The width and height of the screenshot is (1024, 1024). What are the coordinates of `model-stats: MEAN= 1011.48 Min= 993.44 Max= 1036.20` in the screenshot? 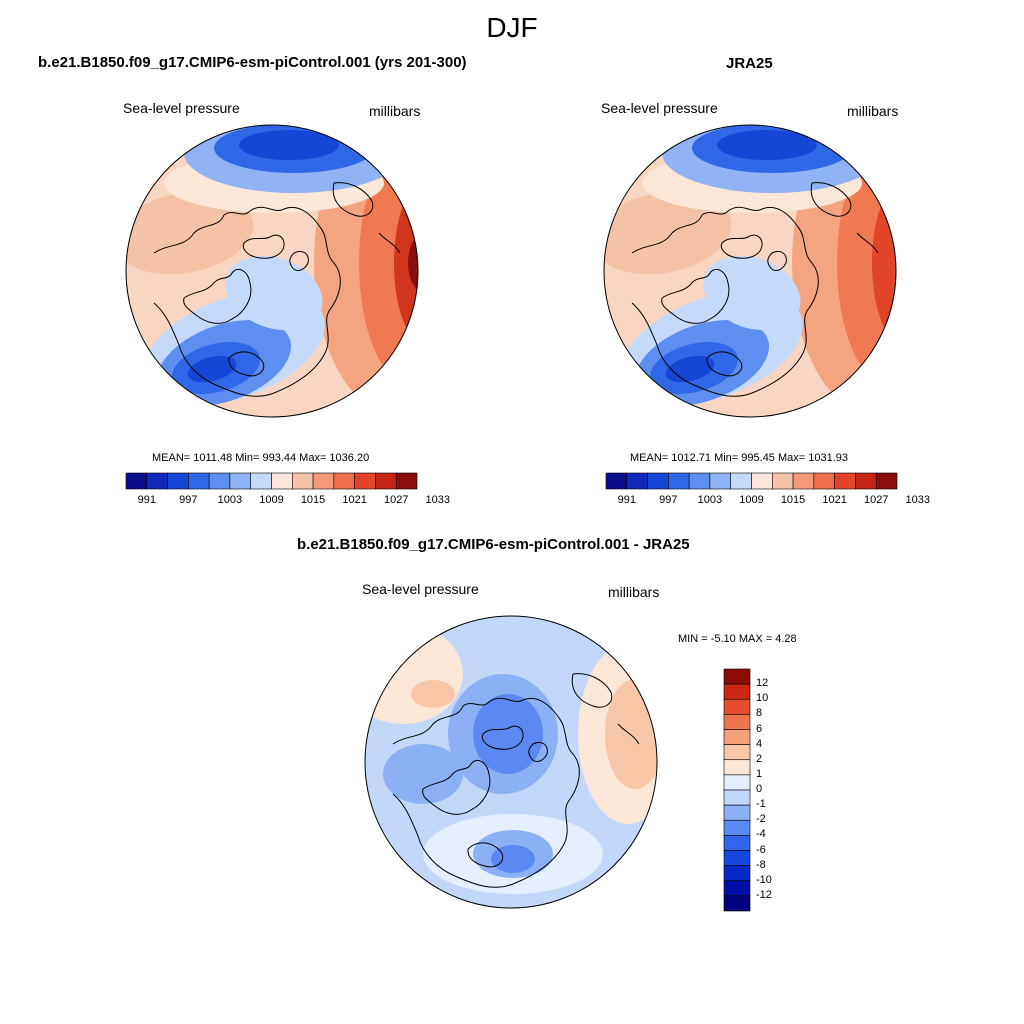 It's located at (261, 458).